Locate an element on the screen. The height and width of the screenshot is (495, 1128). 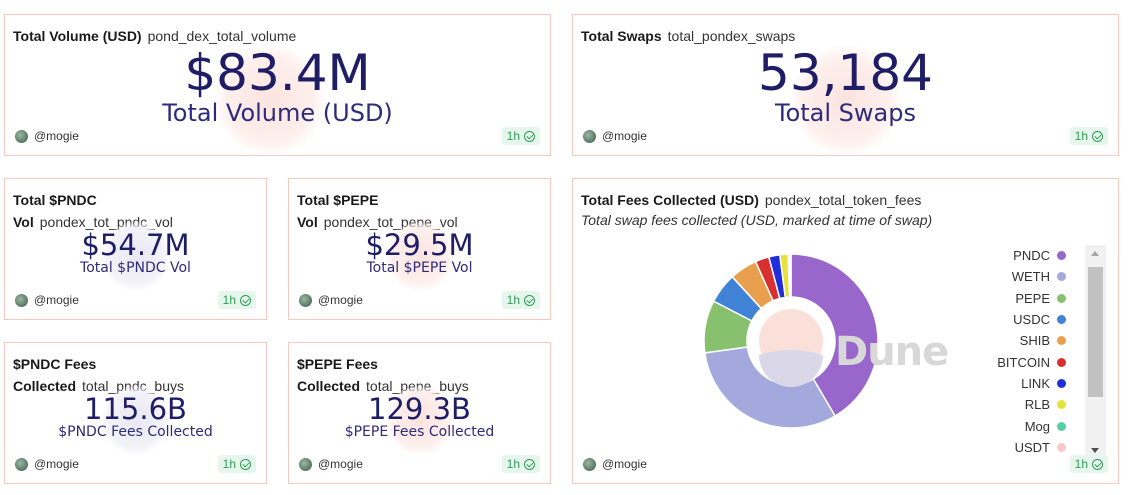
scroll-up-icon is located at coordinates (1095, 253).